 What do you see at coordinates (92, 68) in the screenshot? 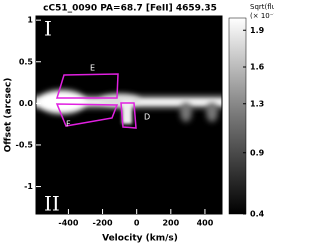
I see `annotation: E` at bounding box center [92, 68].